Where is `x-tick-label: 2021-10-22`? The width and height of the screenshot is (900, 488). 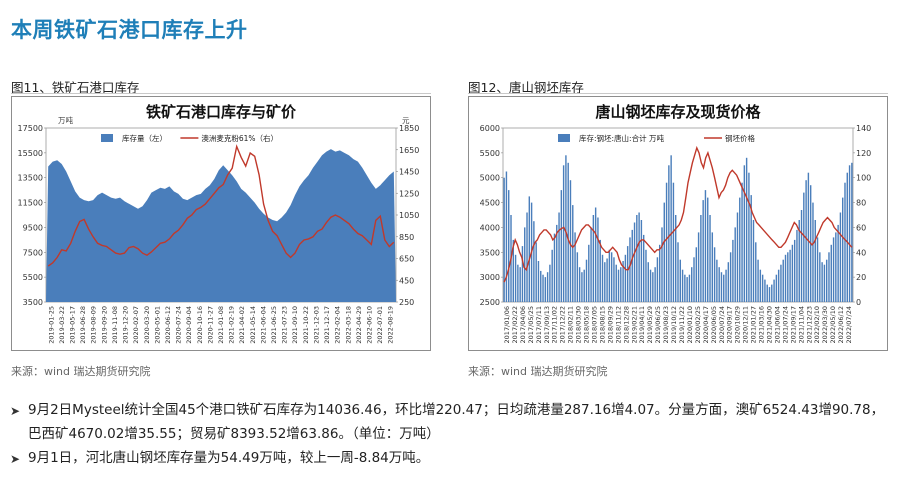
x-tick-label: 2021-10-22 is located at coordinates (306, 325).